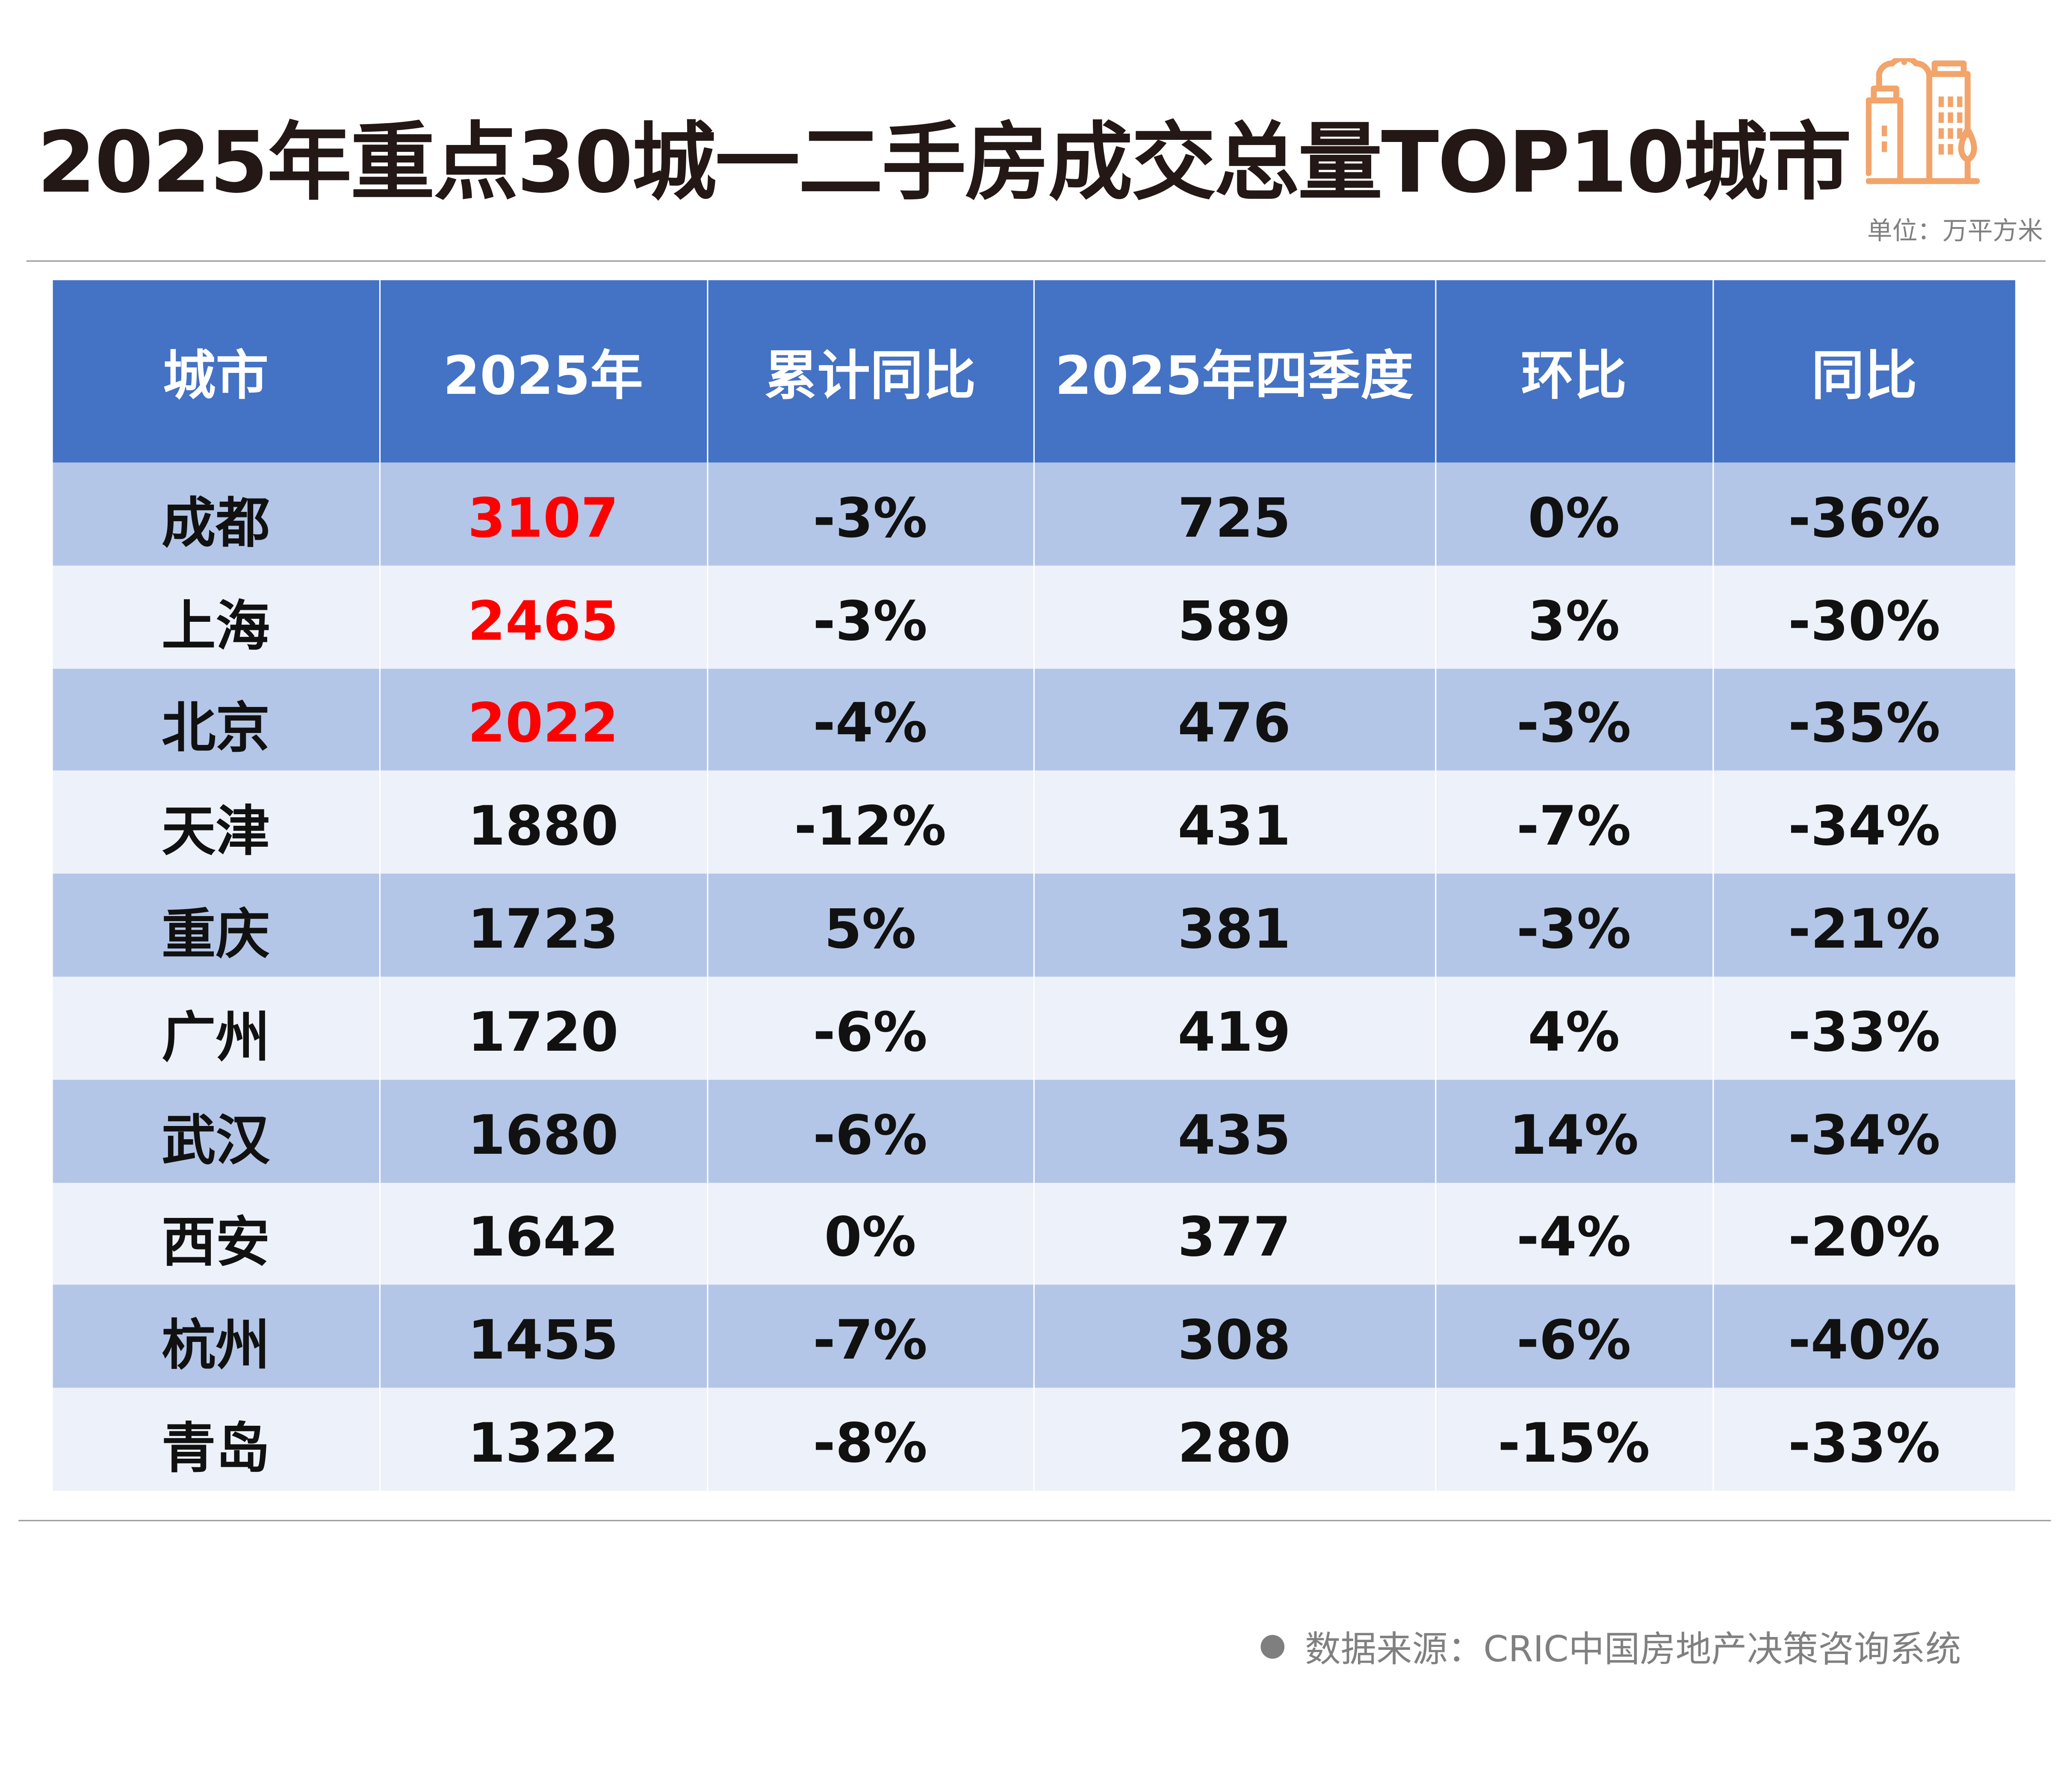 This screenshot has height=1767, width=2072. Describe the element at coordinates (1574, 1130) in the screenshot. I see `qoq-cell: 14%` at that location.